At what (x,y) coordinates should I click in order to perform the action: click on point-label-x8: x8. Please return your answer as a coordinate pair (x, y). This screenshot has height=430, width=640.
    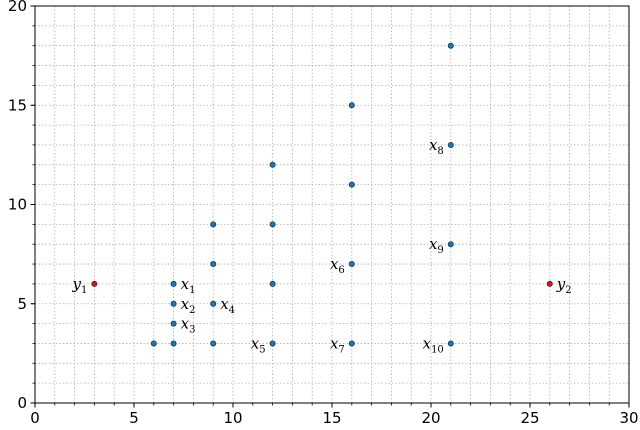
    Looking at the image, I should click on (436, 146).